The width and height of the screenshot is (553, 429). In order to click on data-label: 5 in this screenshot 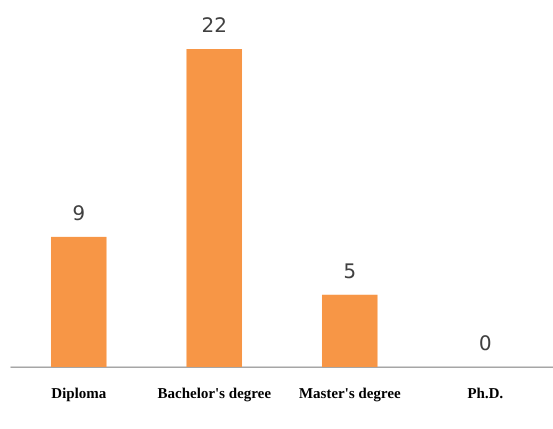, I will do `click(349, 270)`.